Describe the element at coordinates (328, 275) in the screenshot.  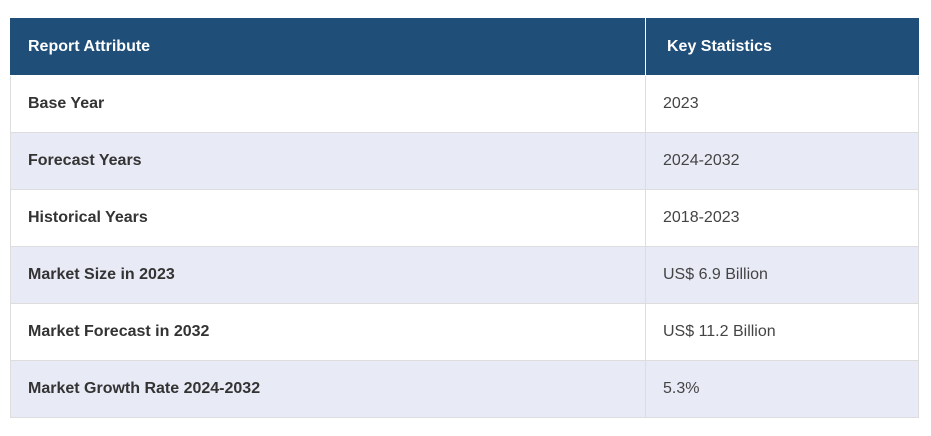
I see `row-attribute: Market Size in 2023` at that location.